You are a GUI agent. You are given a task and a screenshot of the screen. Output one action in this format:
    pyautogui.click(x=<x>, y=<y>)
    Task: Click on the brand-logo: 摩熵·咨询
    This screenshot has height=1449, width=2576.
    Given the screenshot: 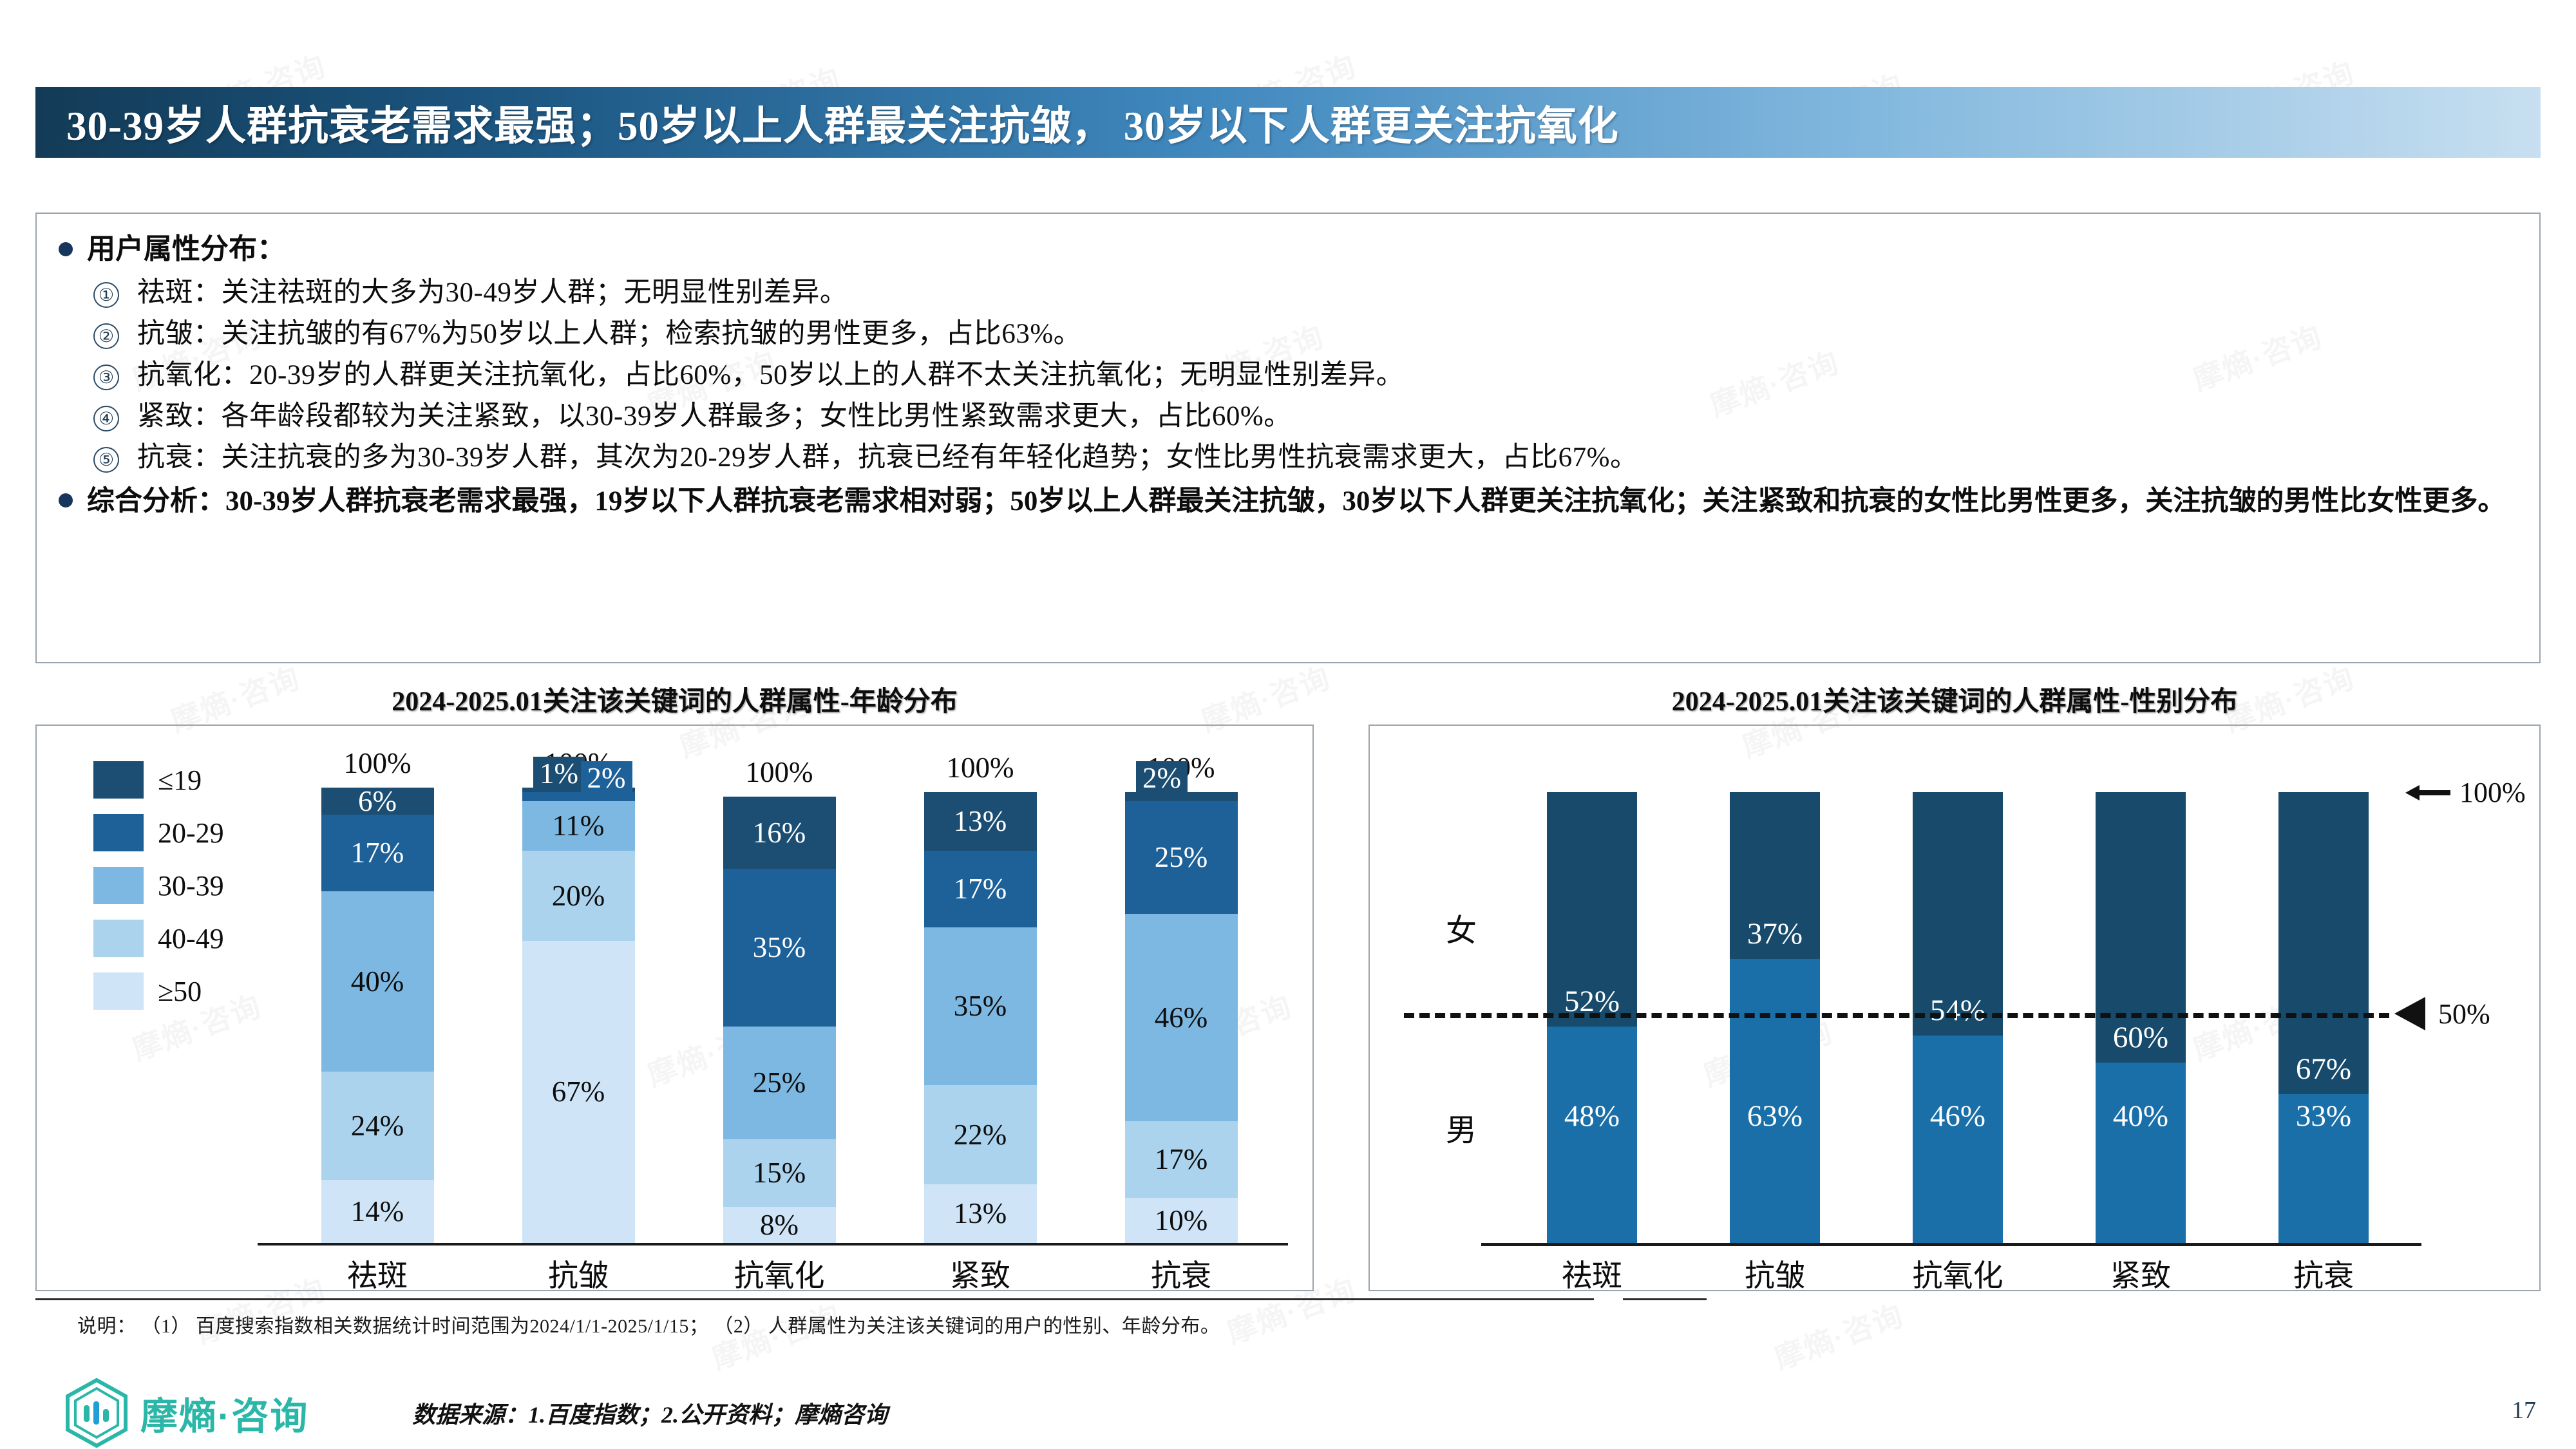 What is the action you would take?
    pyautogui.click(x=186, y=1413)
    